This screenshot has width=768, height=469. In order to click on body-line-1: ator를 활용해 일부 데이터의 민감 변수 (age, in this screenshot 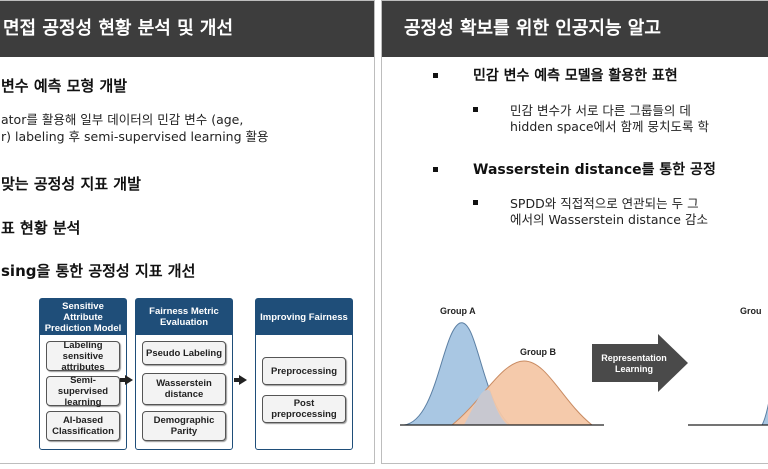, I will do `click(122, 119)`.